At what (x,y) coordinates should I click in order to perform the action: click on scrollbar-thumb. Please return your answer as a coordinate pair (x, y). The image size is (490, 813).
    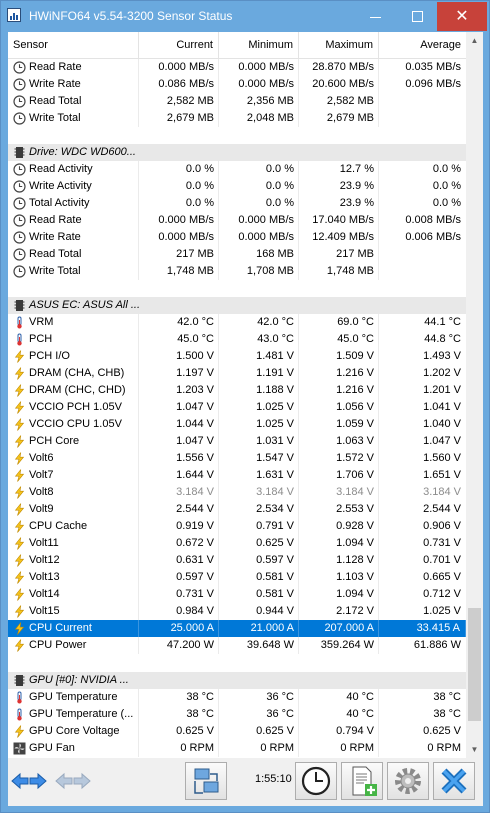
    Looking at the image, I should click on (474, 664).